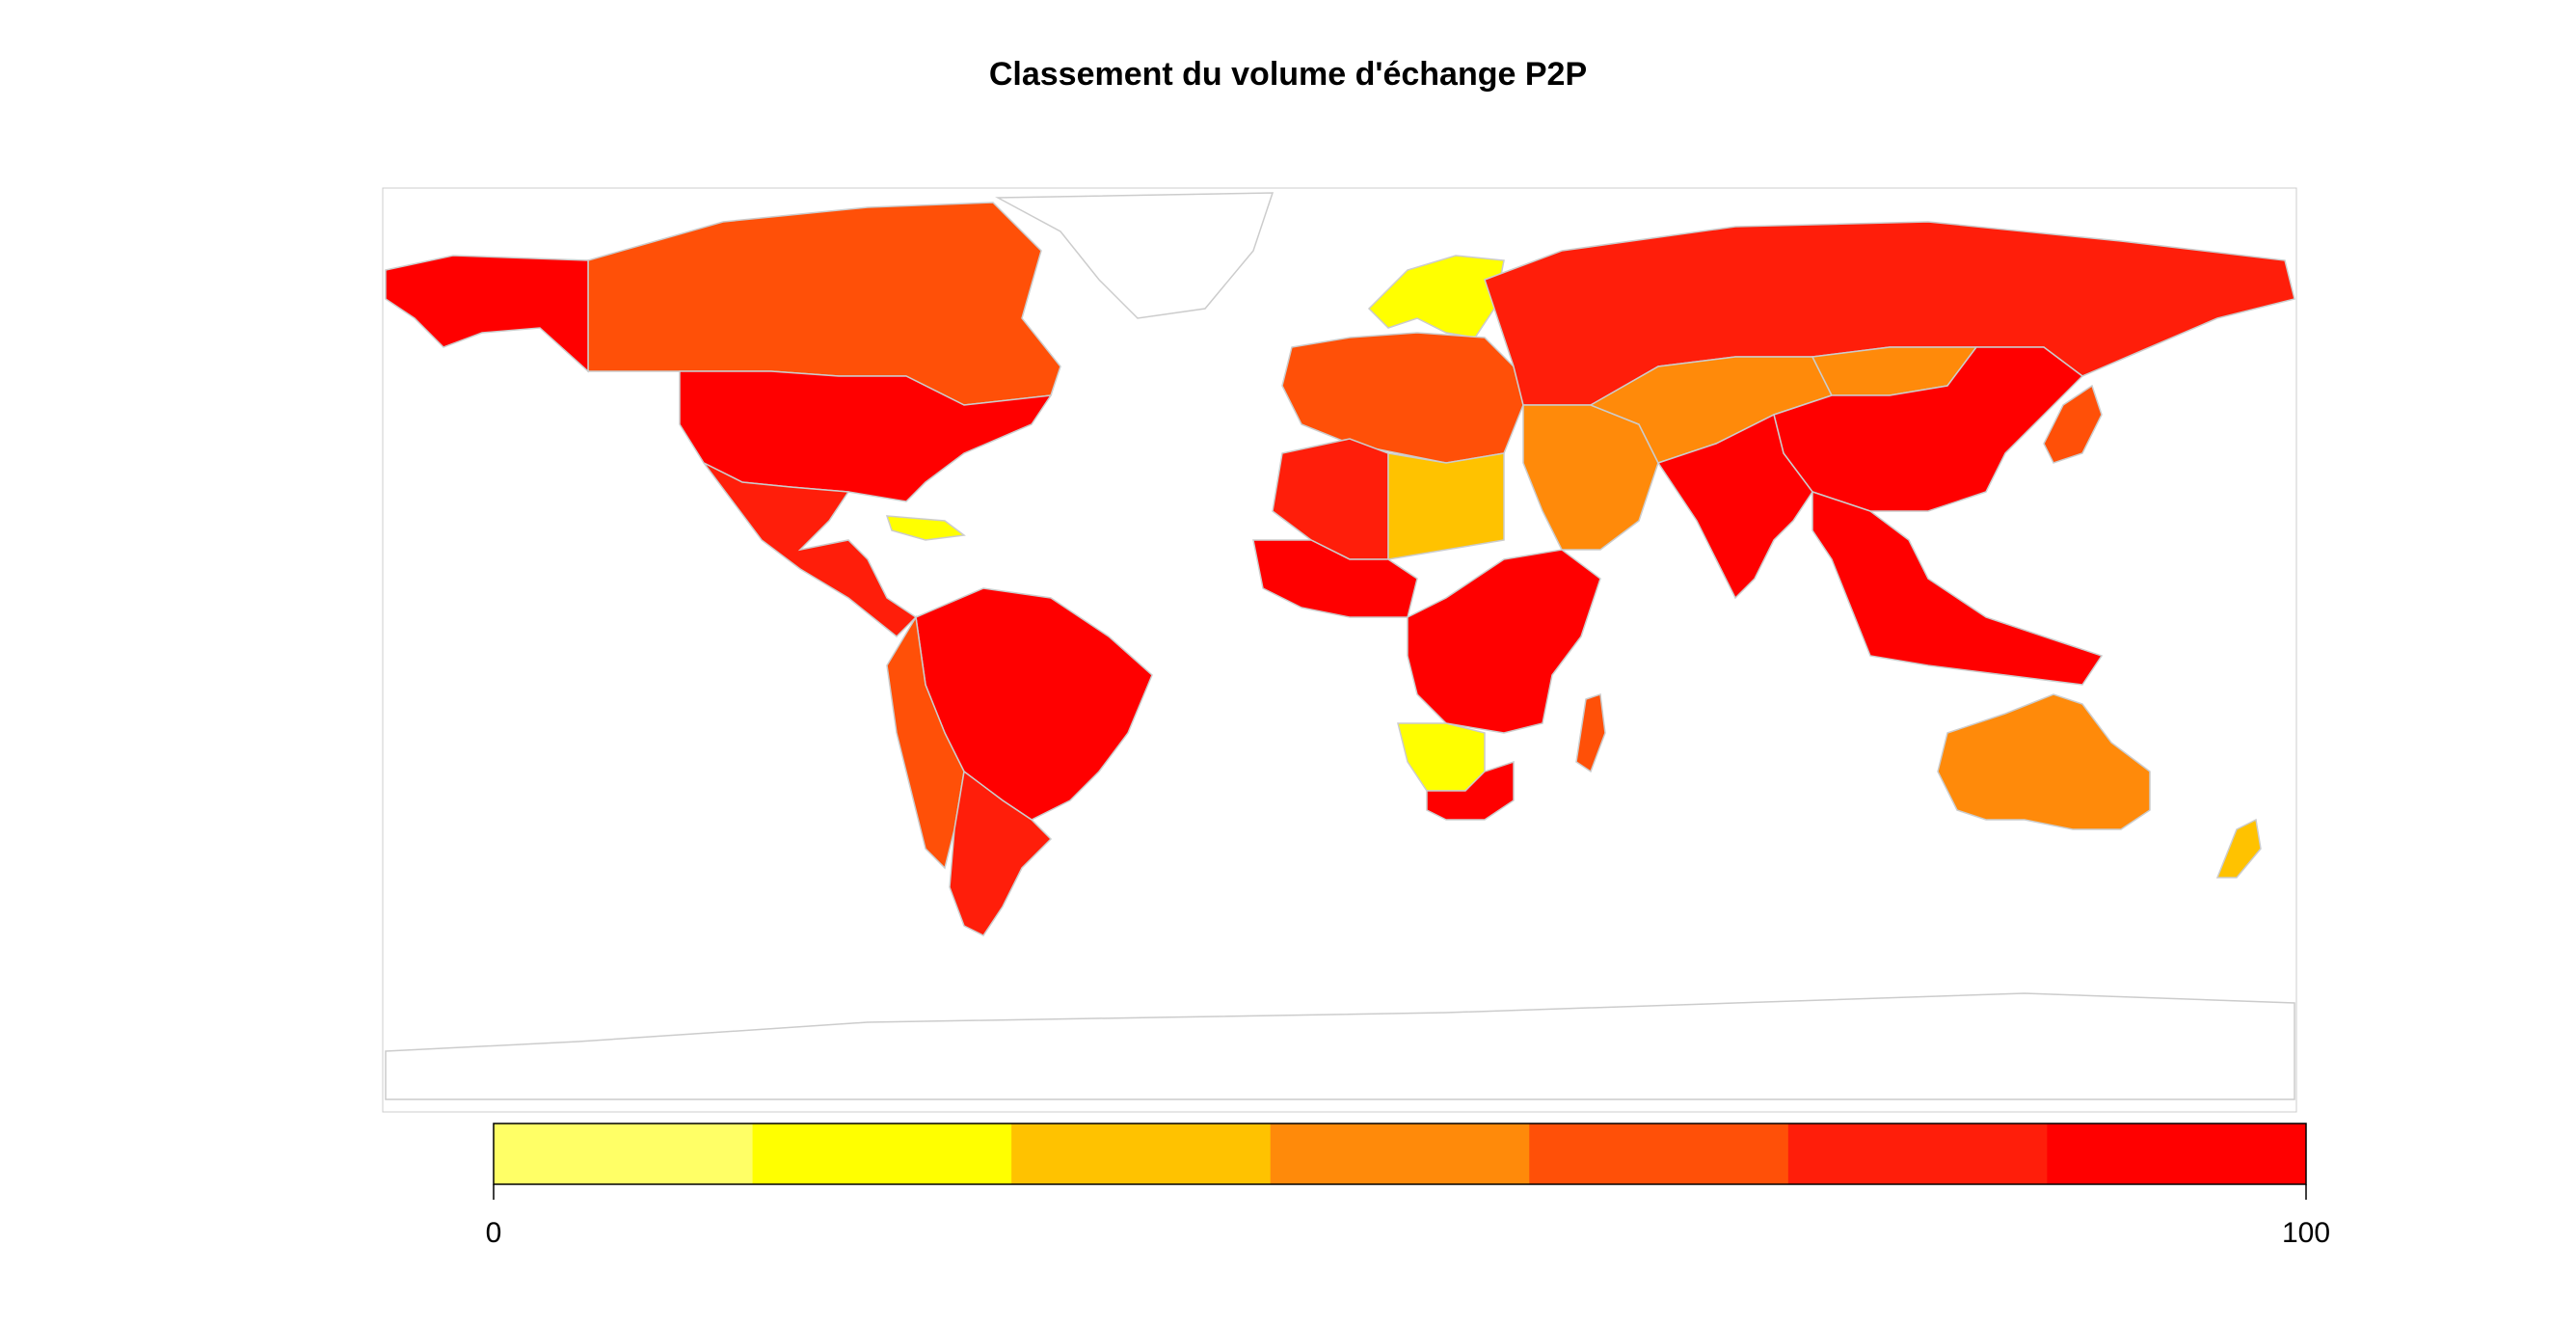 The image size is (2576, 1327). What do you see at coordinates (1340, 1046) in the screenshot?
I see `region-antarctica` at bounding box center [1340, 1046].